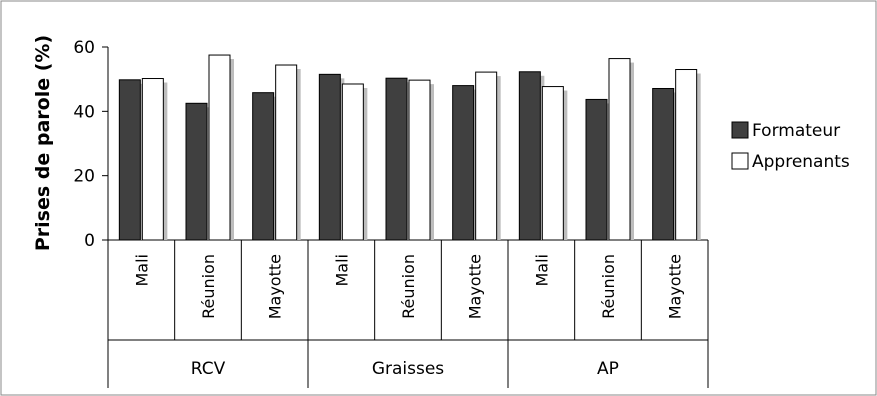 The image size is (877, 396). Describe the element at coordinates (89, 241) in the screenshot. I see `y-tick-label: 0` at that location.